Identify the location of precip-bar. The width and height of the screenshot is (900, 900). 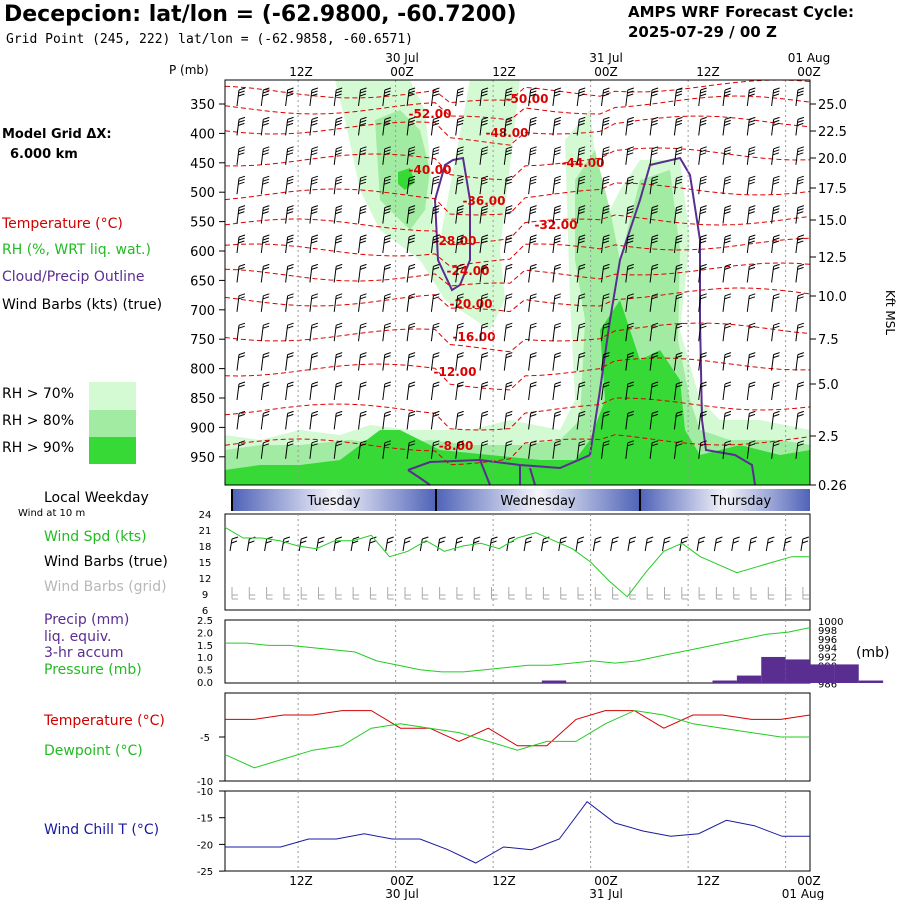
(871, 681).